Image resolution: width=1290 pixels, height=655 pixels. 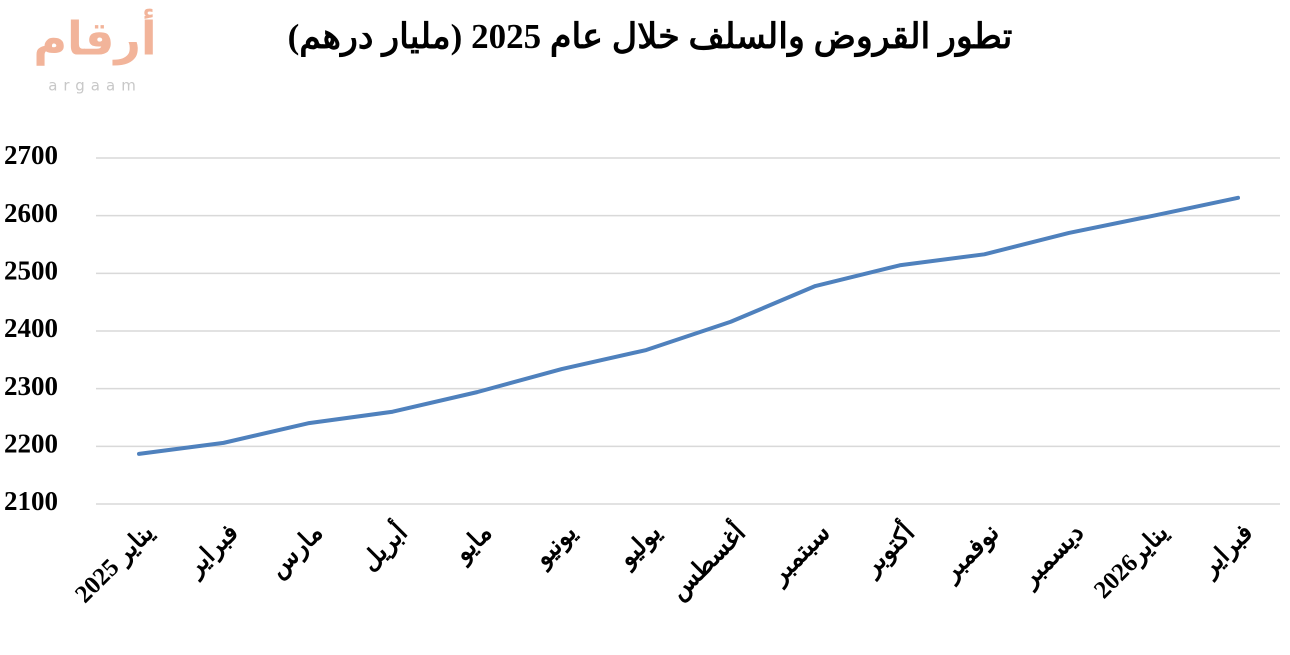 I want to click on x-tick-label: أغسطس, so click(x=706, y=560).